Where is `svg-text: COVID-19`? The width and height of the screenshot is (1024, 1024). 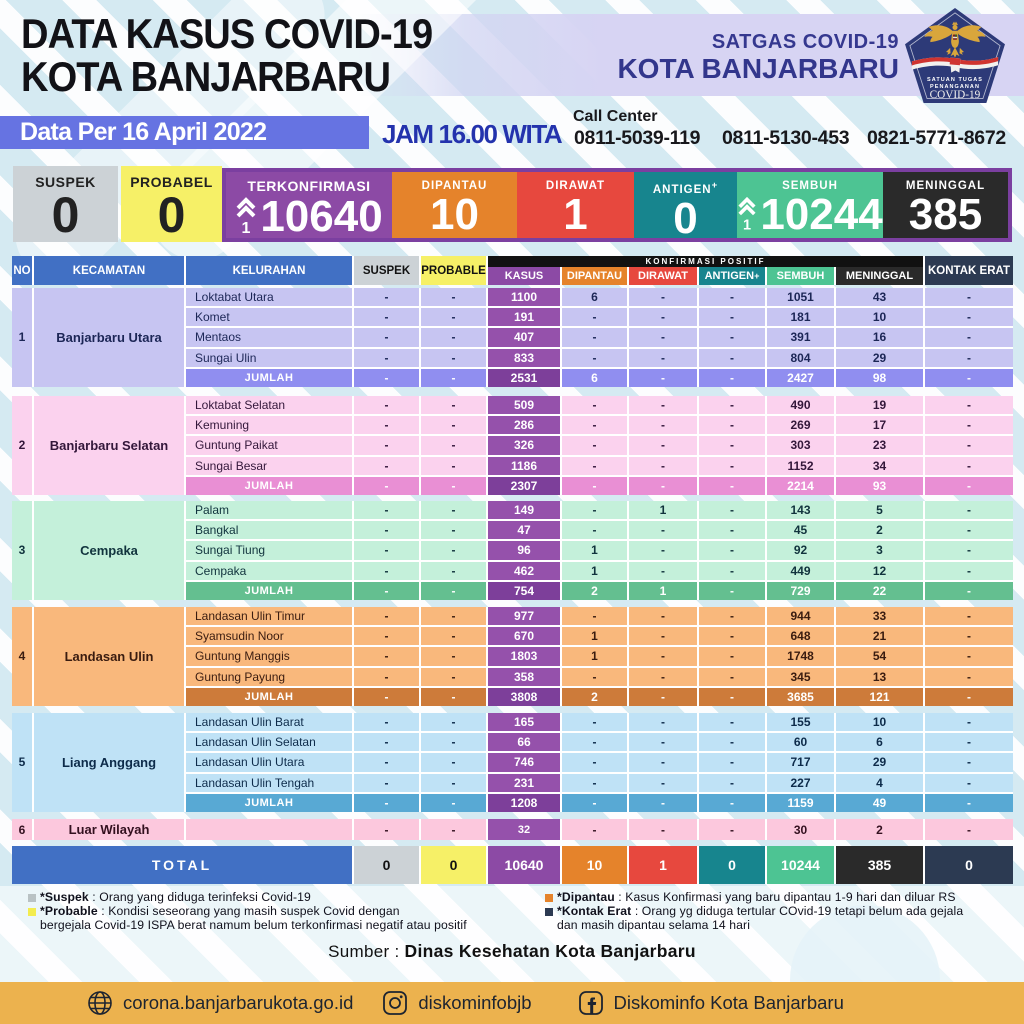
svg-text: COVID-19 is located at coordinates (955, 95).